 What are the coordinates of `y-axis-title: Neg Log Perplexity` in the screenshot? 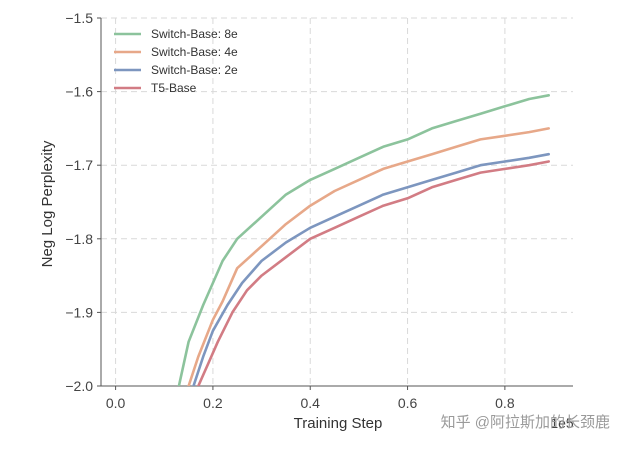 It's located at (47, 203).